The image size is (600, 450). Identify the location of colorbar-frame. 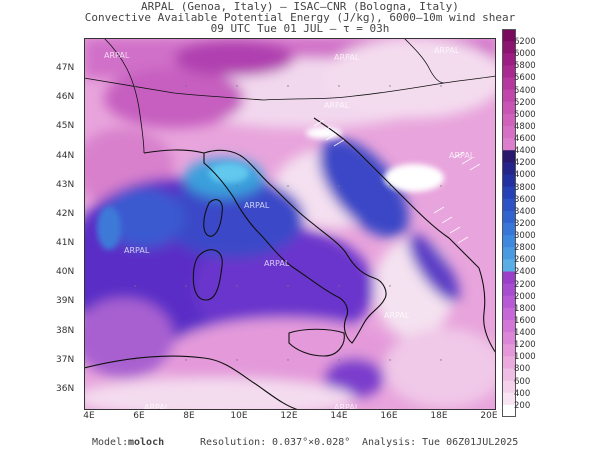
(509, 223).